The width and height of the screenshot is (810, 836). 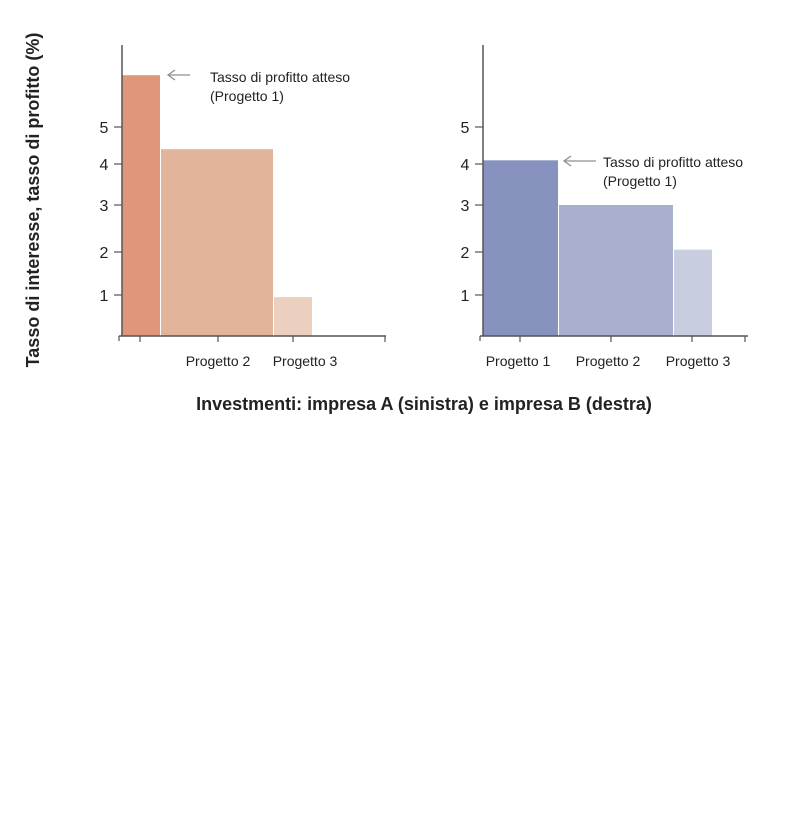 I want to click on right-annotation-line2: (Progetto 1), so click(x=640, y=181).